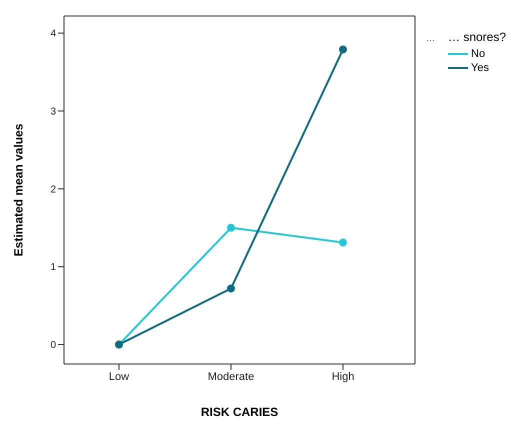 This screenshot has height=437, width=513. I want to click on y-tick-label: 0, so click(53, 346).